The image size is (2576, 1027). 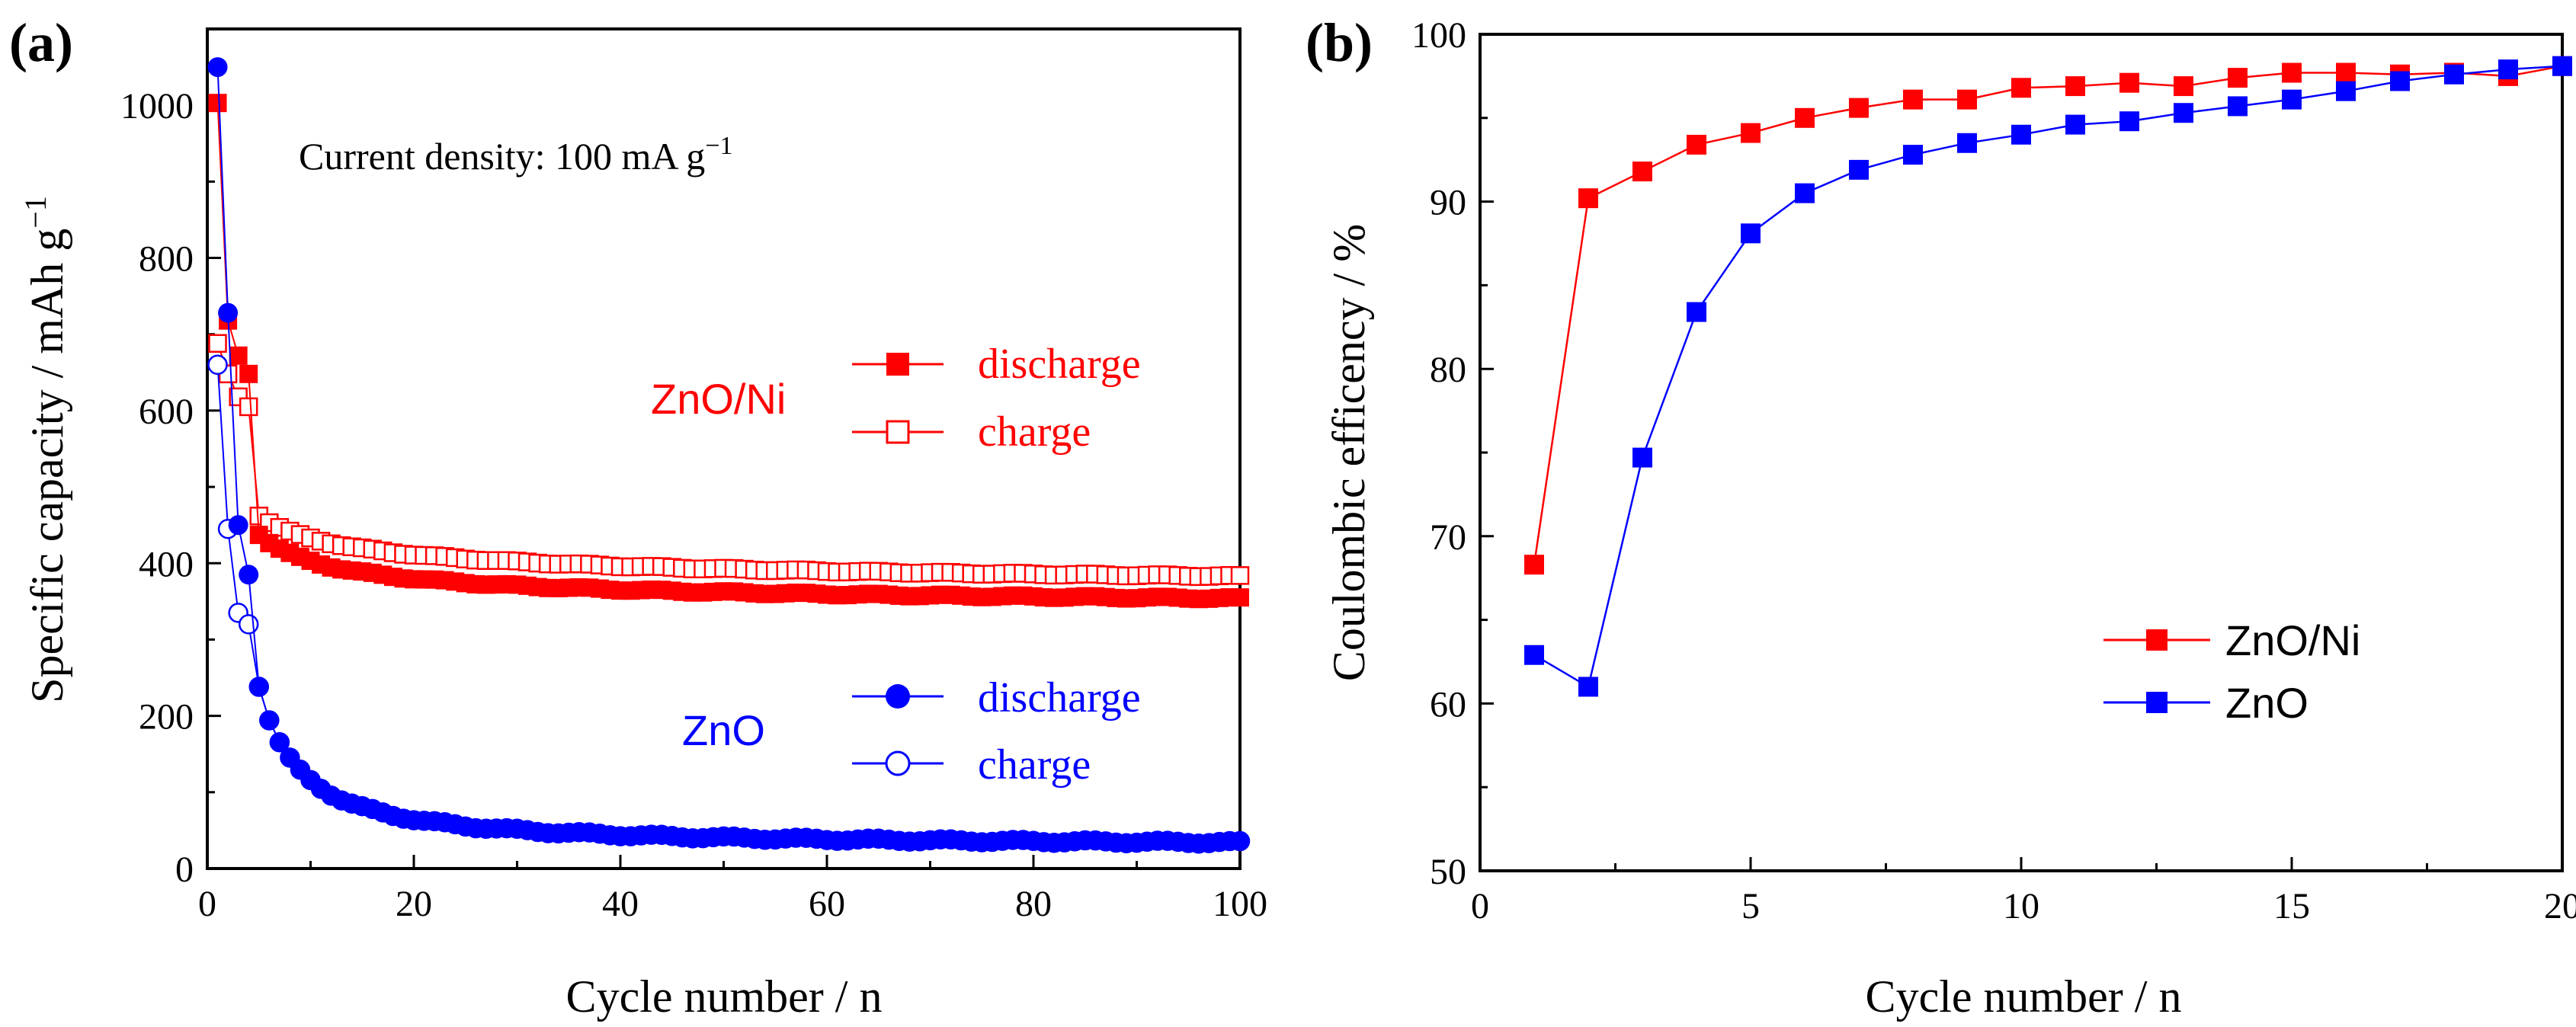 What do you see at coordinates (2231, 671) in the screenshot?
I see `panel-b-legend: ZnO/Ni ZnO` at bounding box center [2231, 671].